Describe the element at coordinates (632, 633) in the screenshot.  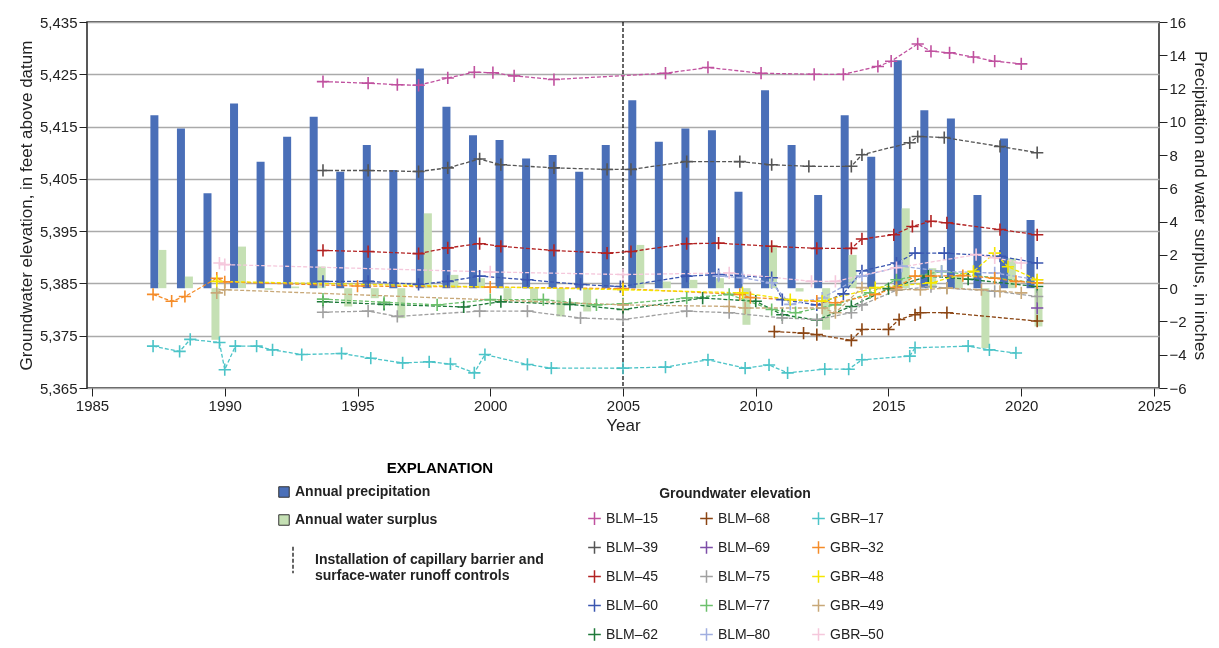
I see `legend-label: BLM–62` at that location.